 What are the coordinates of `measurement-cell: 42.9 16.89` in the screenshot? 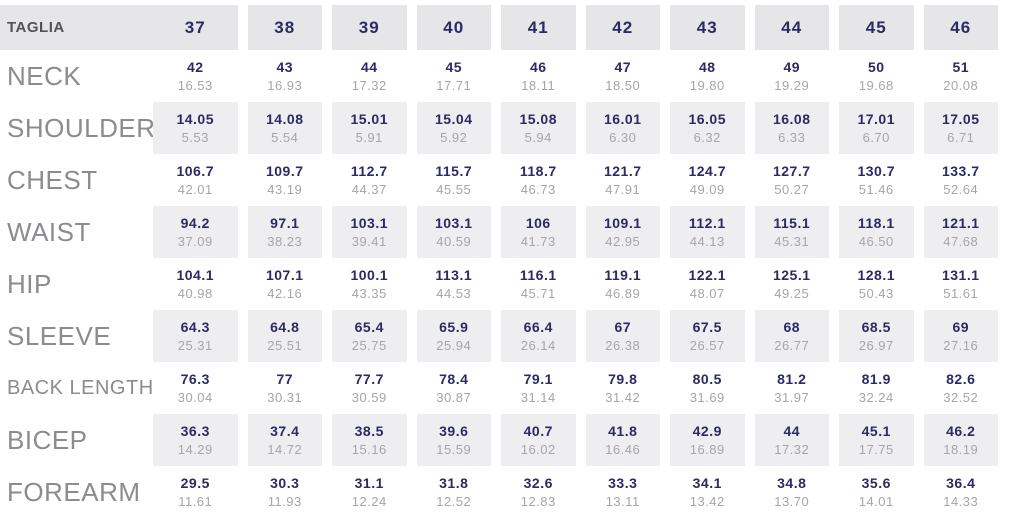 It's located at (702, 440).